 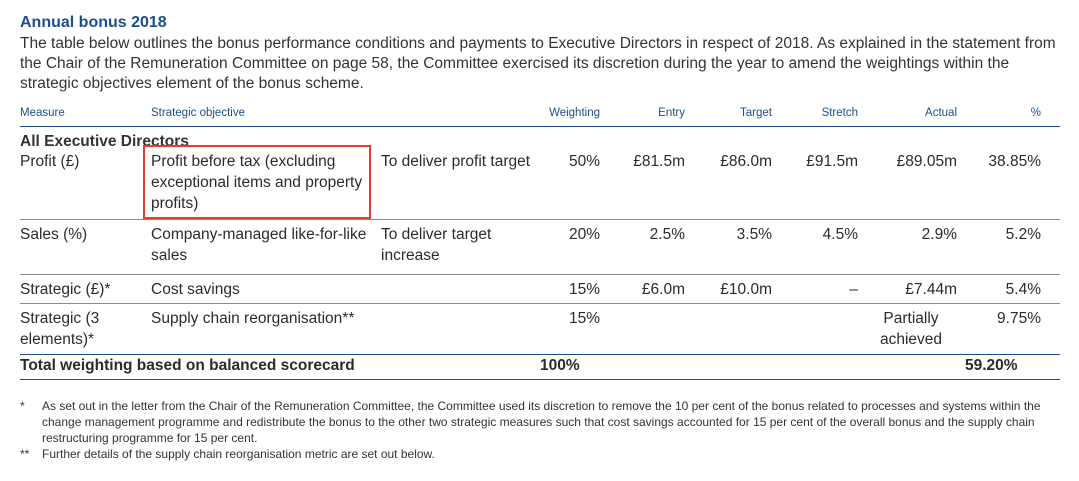 What do you see at coordinates (1019, 318) in the screenshot?
I see `cell-pct: 9.75%` at bounding box center [1019, 318].